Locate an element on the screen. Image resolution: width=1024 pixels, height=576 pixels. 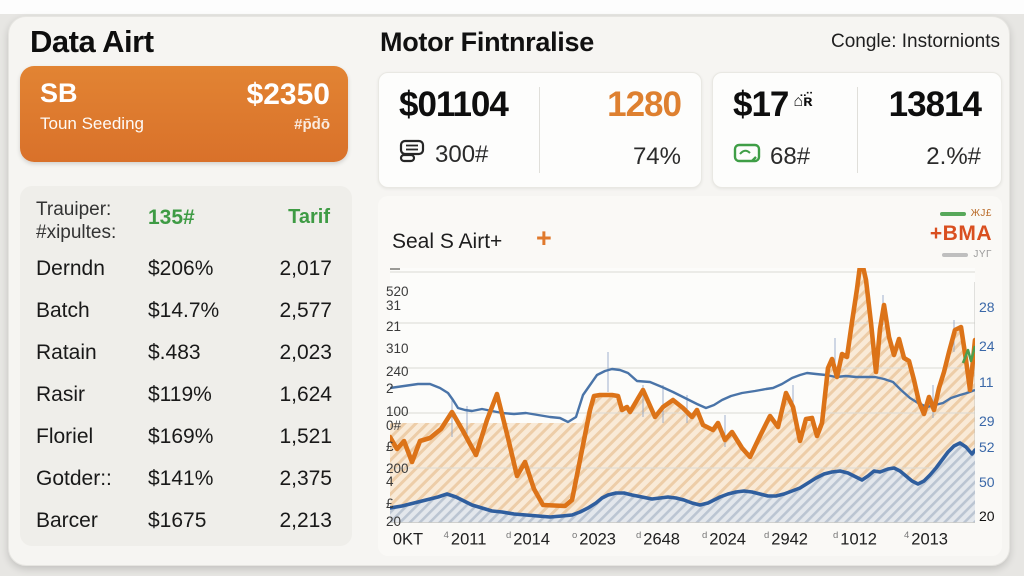
table-cell-value: $206% is located at coordinates (181, 268).